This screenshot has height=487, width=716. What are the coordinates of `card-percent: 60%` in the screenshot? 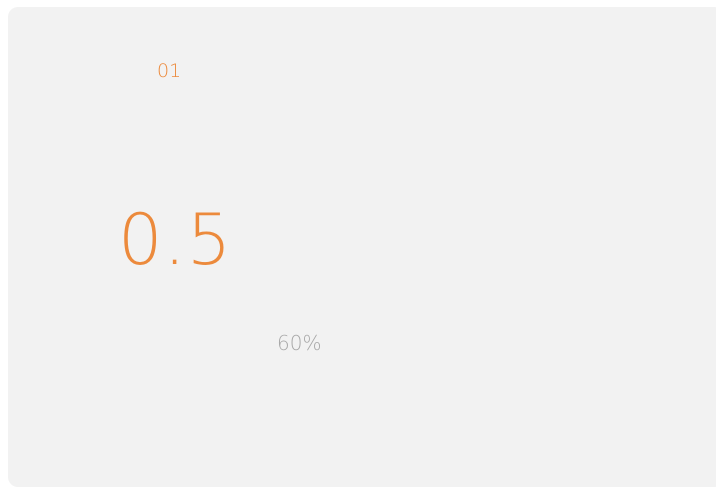 It's located at (299, 343).